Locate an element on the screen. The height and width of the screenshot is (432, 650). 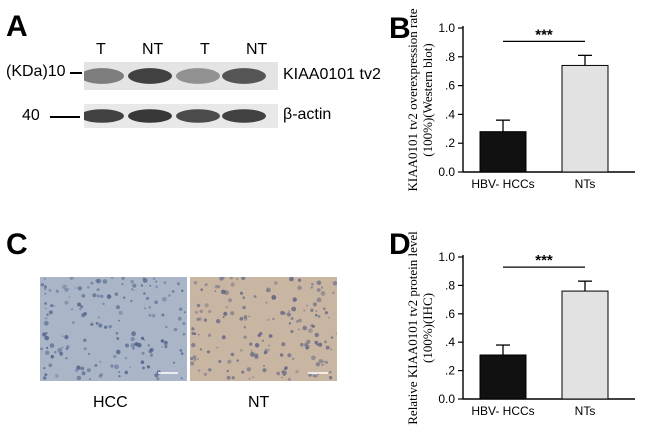
chart-d-significance-label: *** is located at coordinates (544, 260).